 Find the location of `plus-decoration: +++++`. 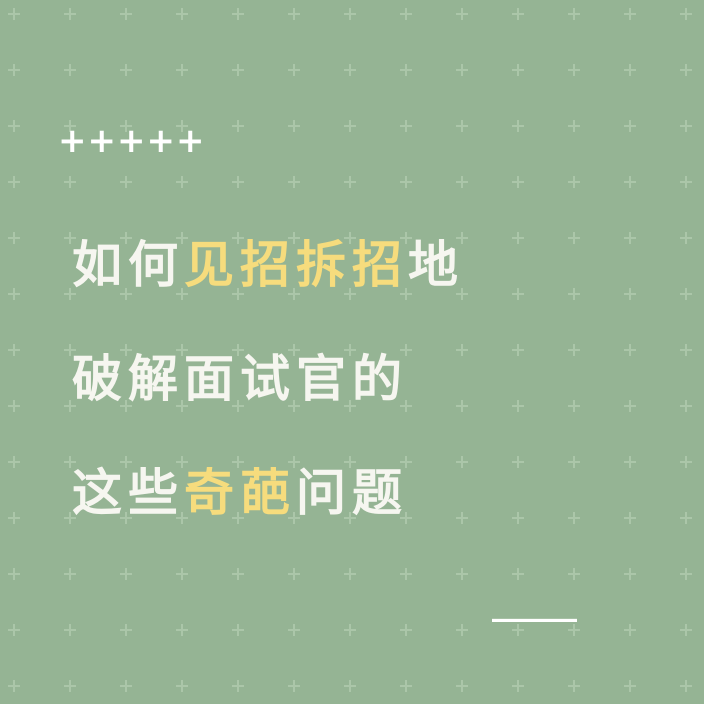

plus-decoration: +++++ is located at coordinates (132, 141).